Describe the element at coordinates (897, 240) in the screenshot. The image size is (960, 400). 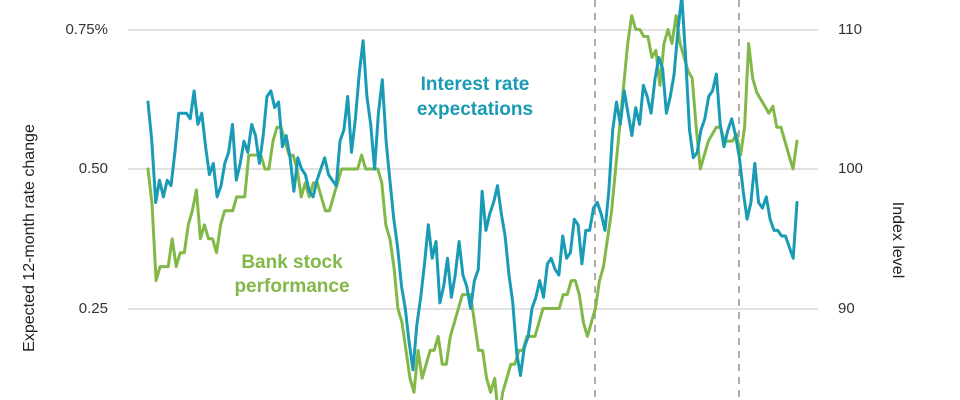
I see `right-axis-title: Index level` at that location.